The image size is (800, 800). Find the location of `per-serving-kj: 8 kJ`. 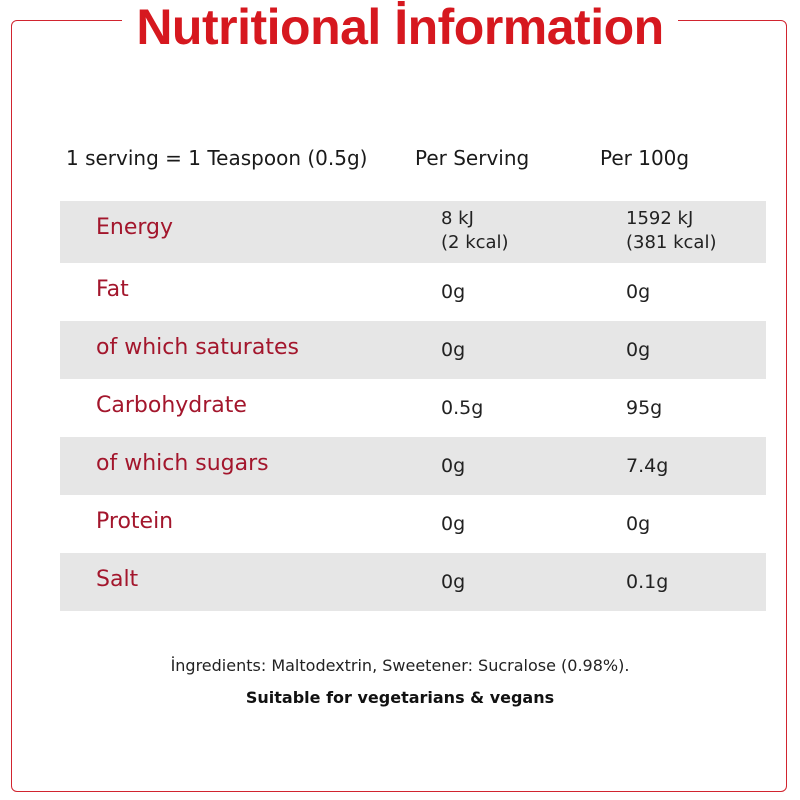

per-serving-kj: 8 kJ is located at coordinates (457, 218).